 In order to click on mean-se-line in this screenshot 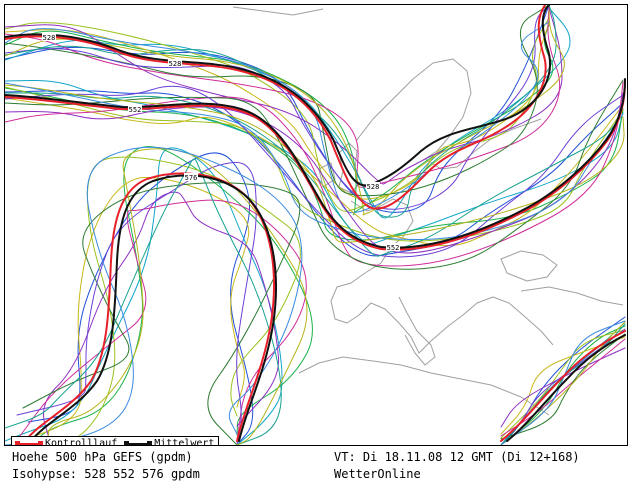, I will do `click(566, 388)`.